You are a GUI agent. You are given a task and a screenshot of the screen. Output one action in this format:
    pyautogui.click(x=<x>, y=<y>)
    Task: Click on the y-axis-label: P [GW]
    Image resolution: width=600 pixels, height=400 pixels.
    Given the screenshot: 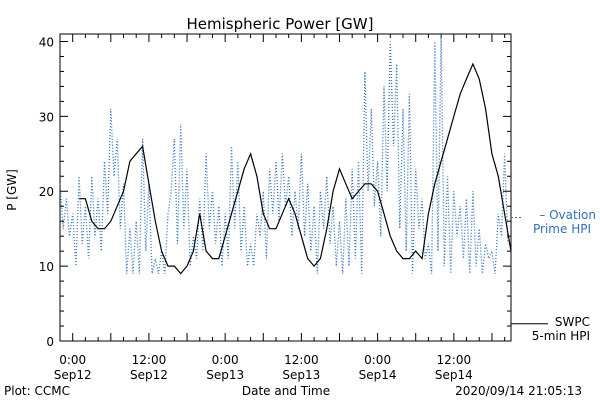 What is the action you would take?
    pyautogui.click(x=12, y=190)
    